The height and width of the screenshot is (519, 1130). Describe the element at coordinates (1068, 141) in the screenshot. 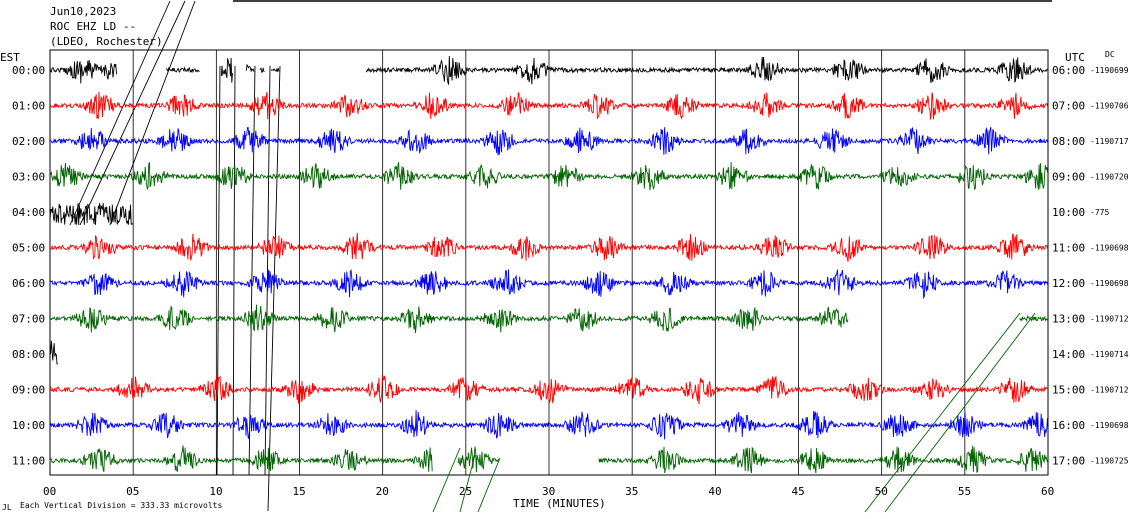

I see `utc-hour-label: 08:00` at that location.